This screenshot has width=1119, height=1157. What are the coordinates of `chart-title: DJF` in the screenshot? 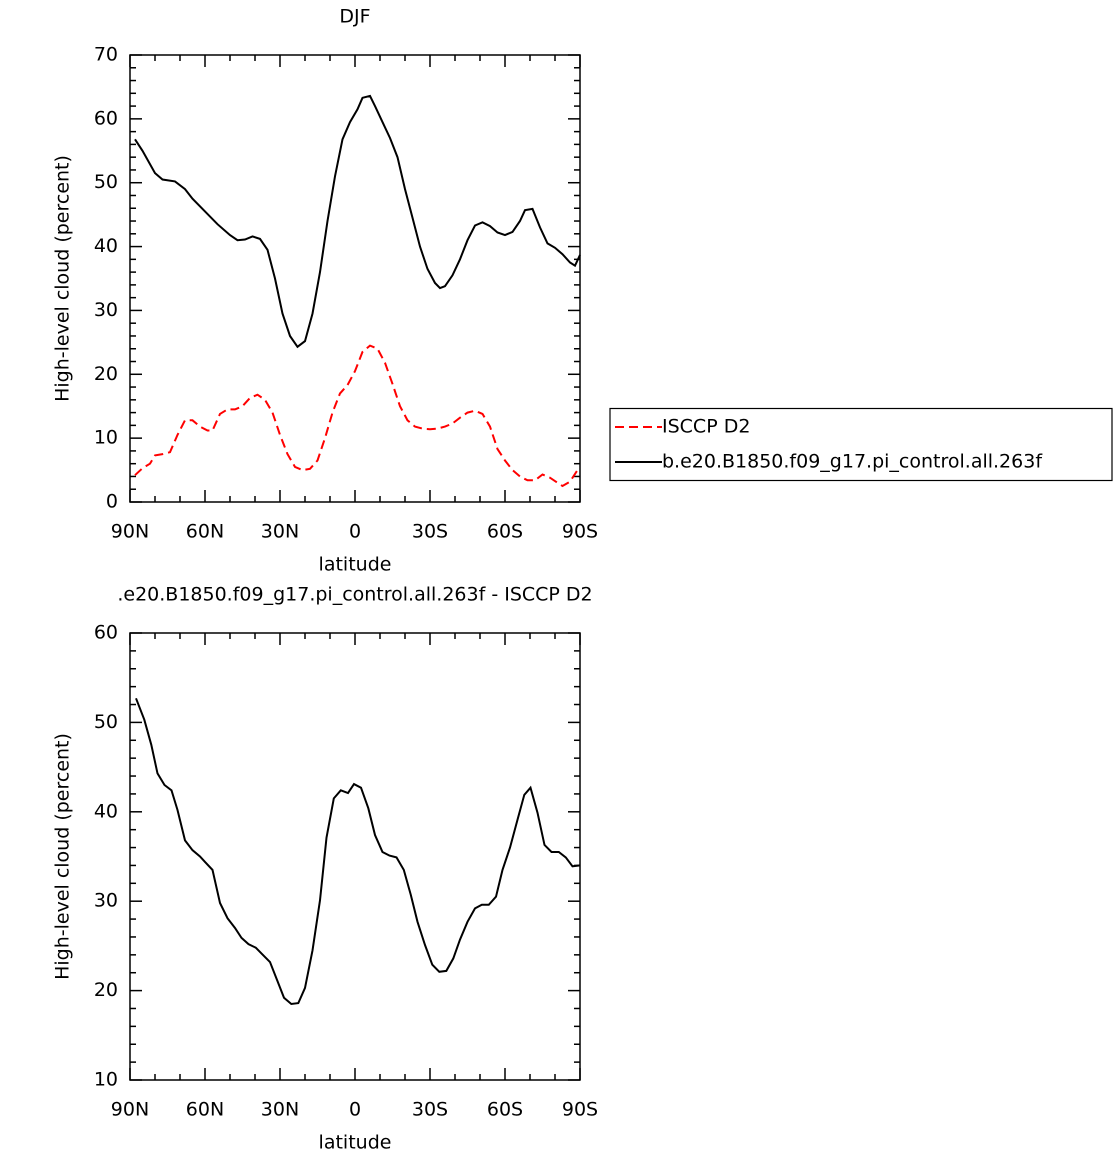 It's located at (354, 17).